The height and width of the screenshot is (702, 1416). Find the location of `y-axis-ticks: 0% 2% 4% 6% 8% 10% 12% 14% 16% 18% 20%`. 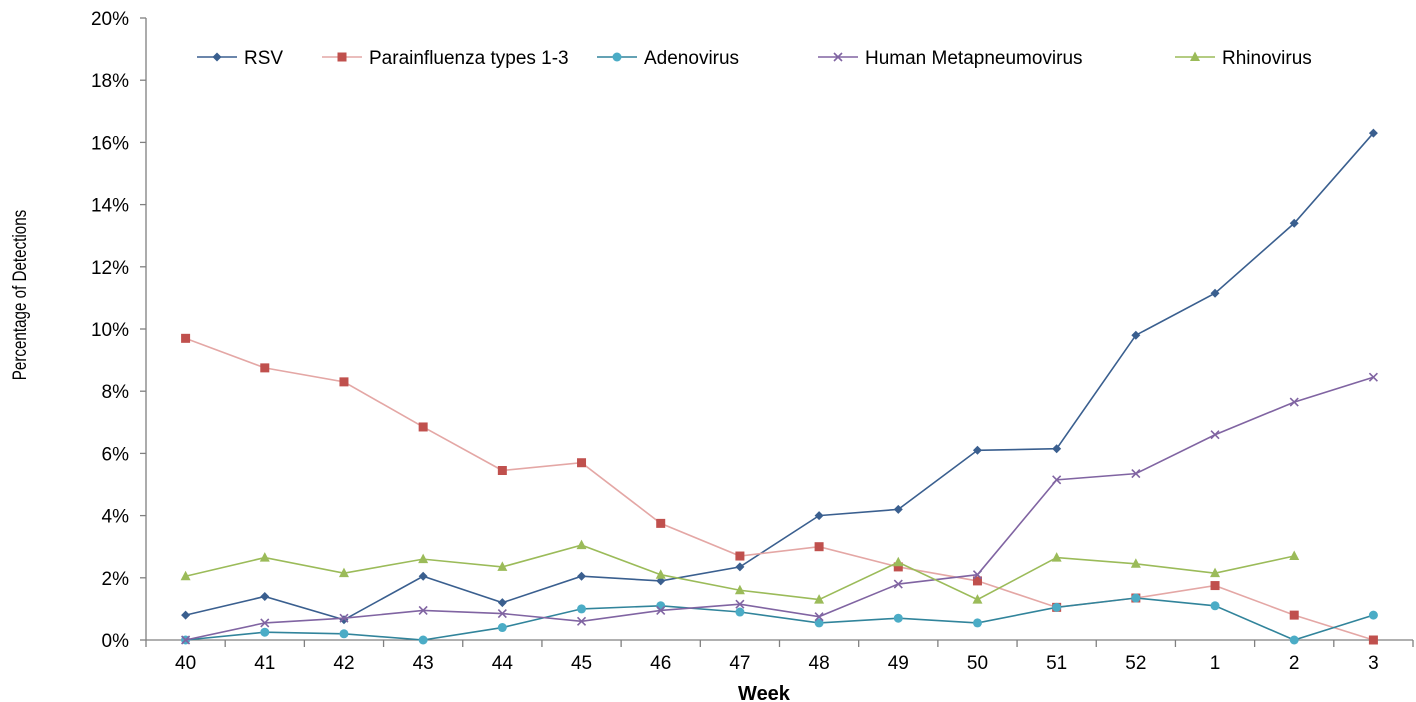

y-axis-ticks: 0% 2% 4% 6% 8% 10% 12% 14% 16% 18% 20% is located at coordinates (118, 330).